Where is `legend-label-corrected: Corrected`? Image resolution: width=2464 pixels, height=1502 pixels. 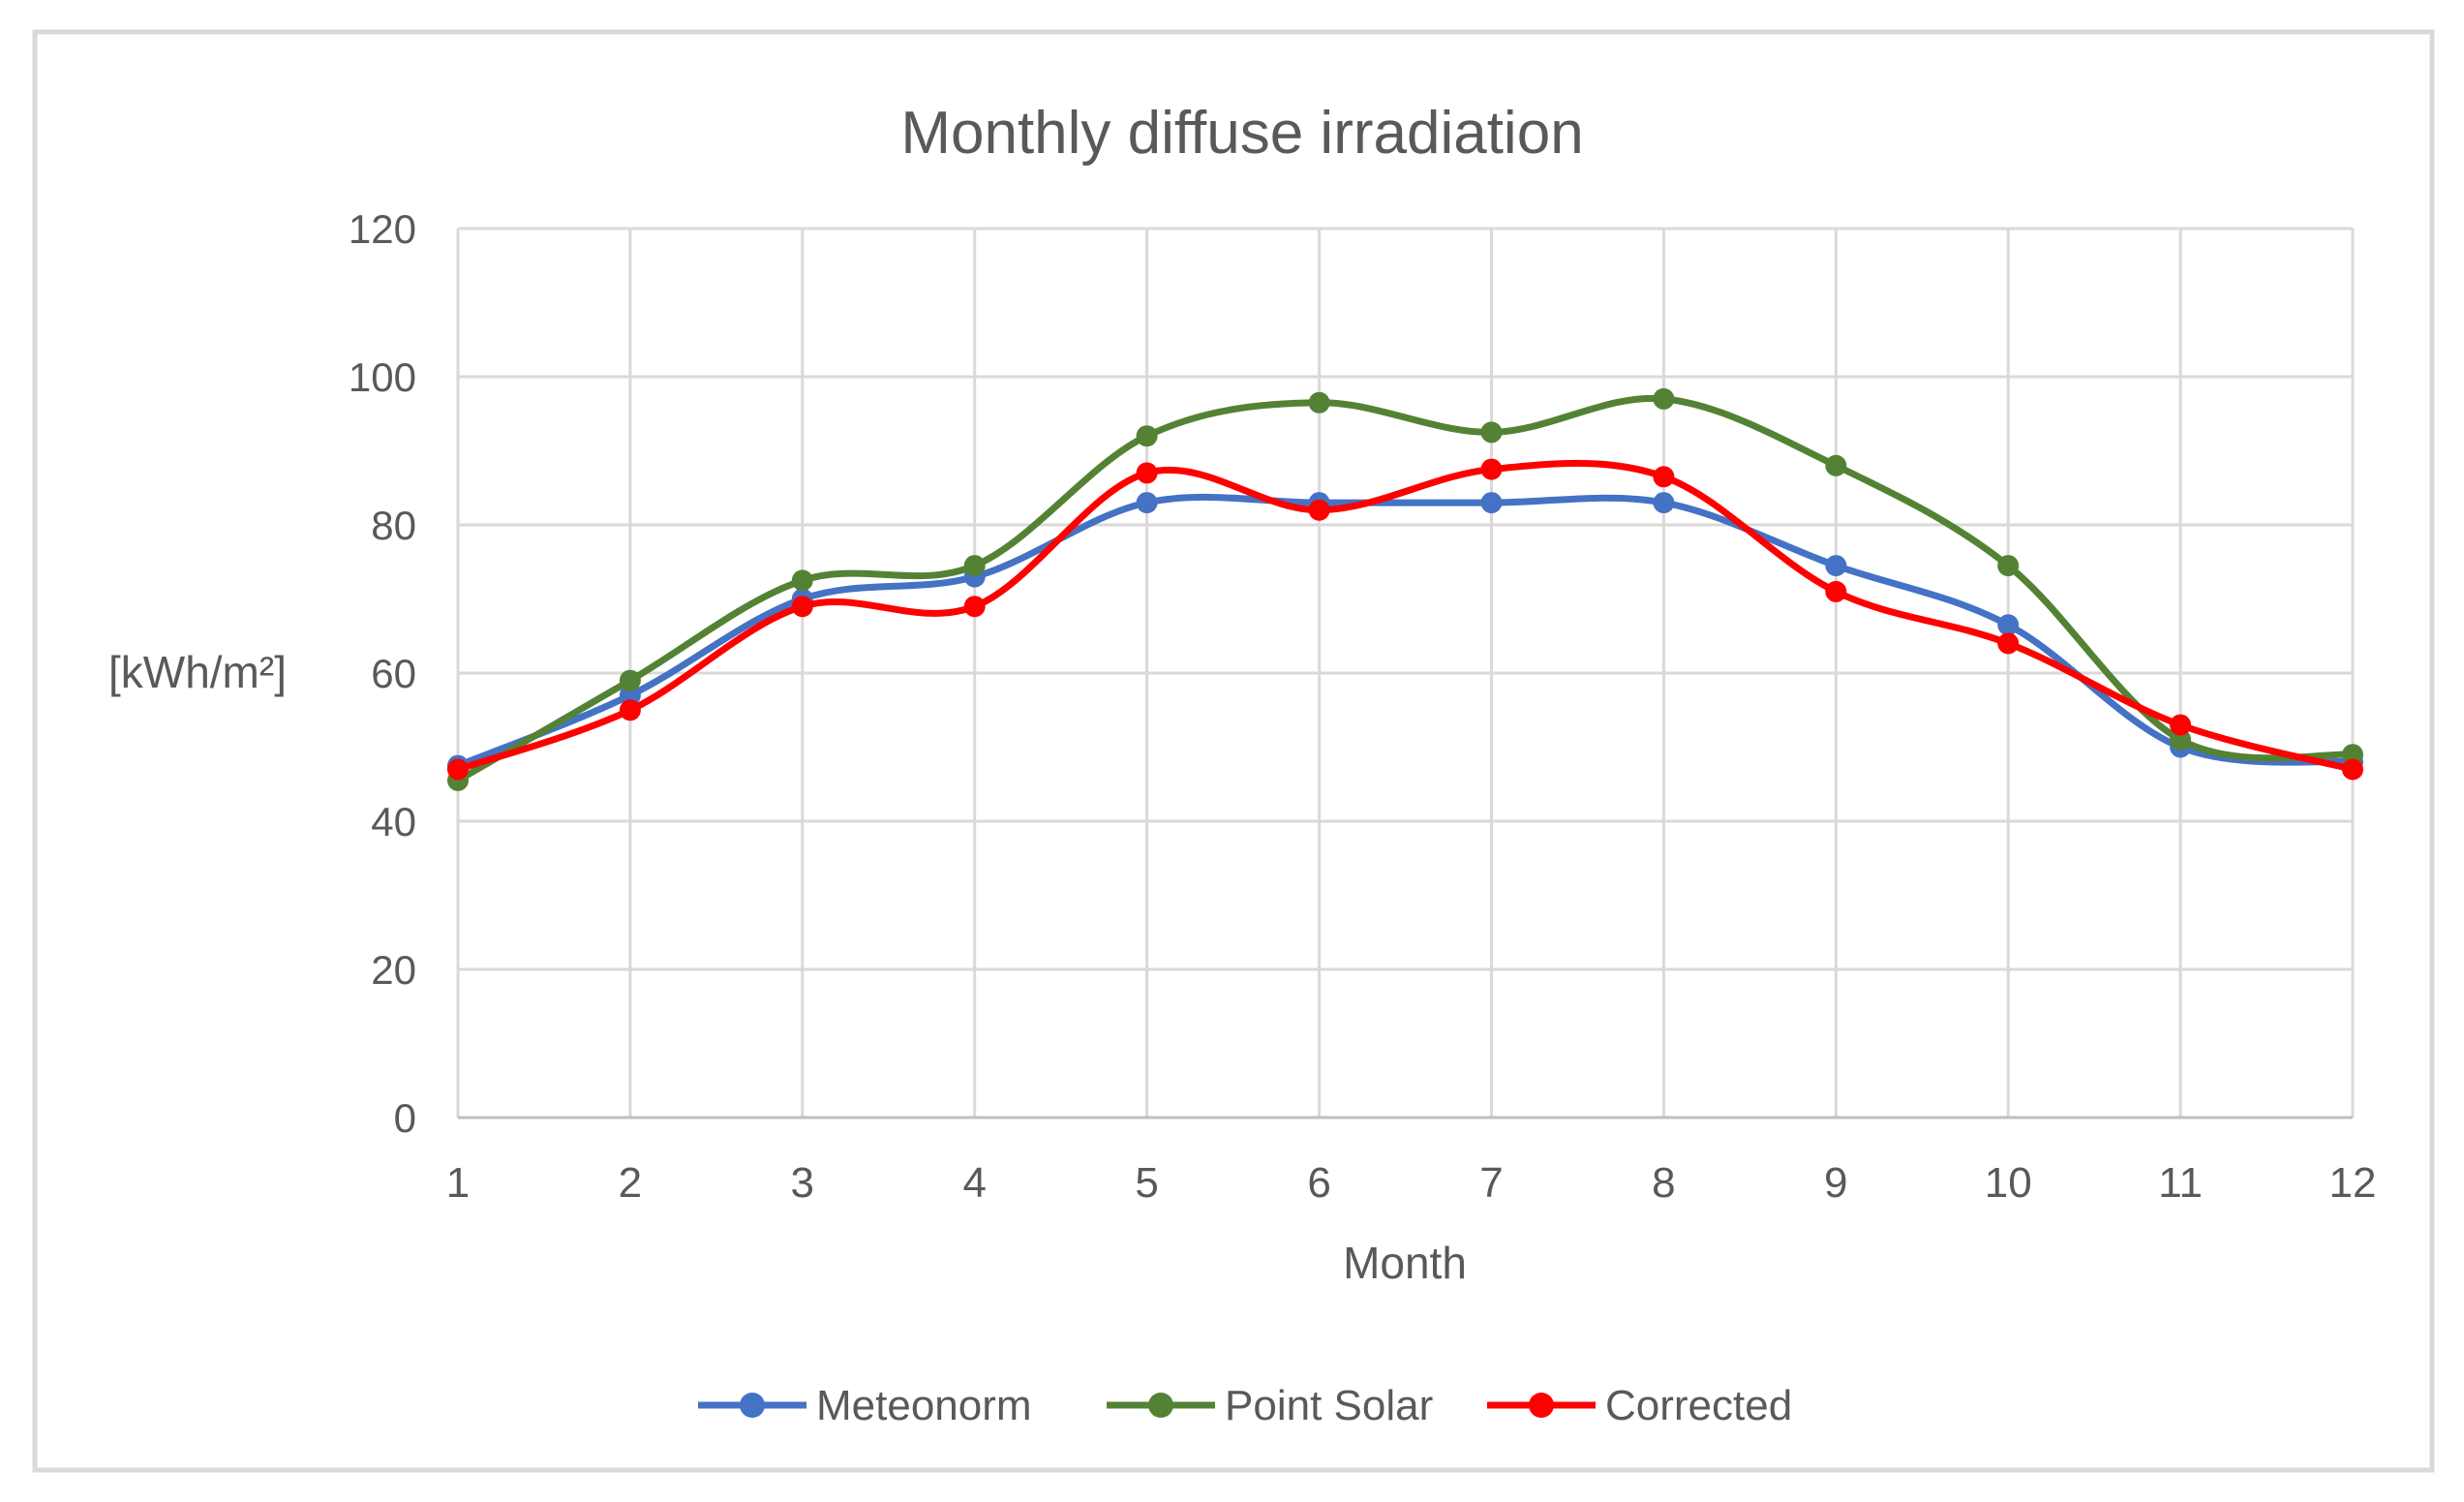
legend-label-corrected: Corrected is located at coordinates (1698, 1406).